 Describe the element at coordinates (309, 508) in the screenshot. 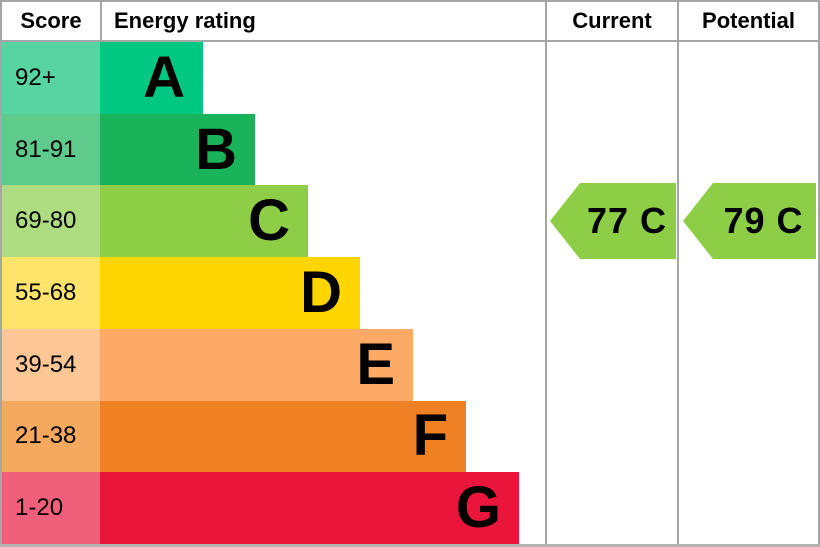

I see `band-bar-g: G` at that location.